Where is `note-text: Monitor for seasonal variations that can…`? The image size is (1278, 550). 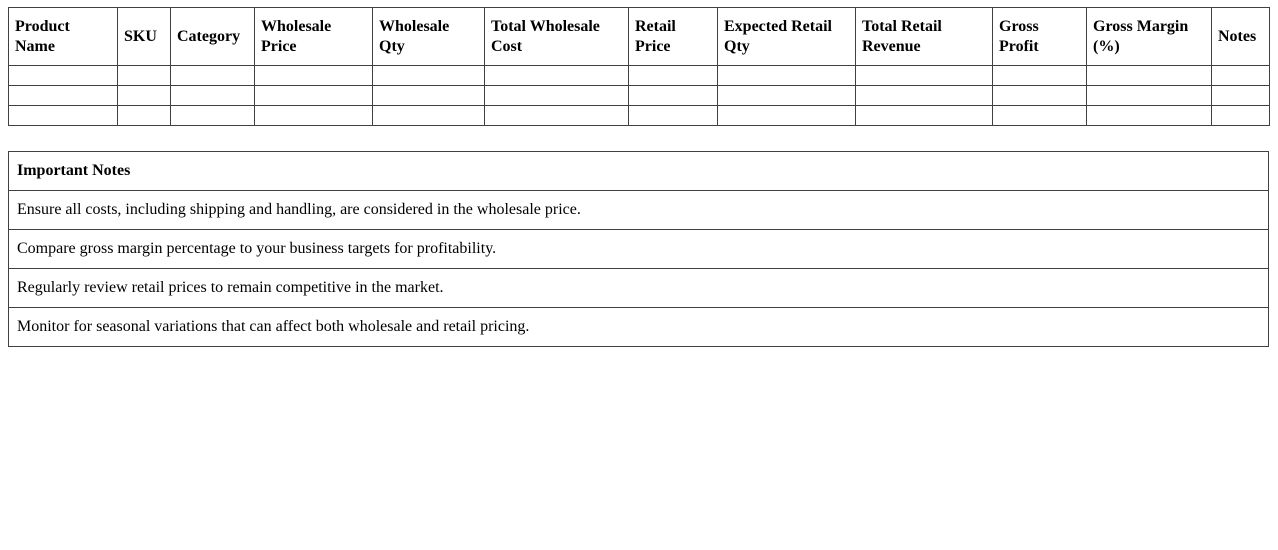 note-text: Monitor for seasonal variations that can… is located at coordinates (638, 327).